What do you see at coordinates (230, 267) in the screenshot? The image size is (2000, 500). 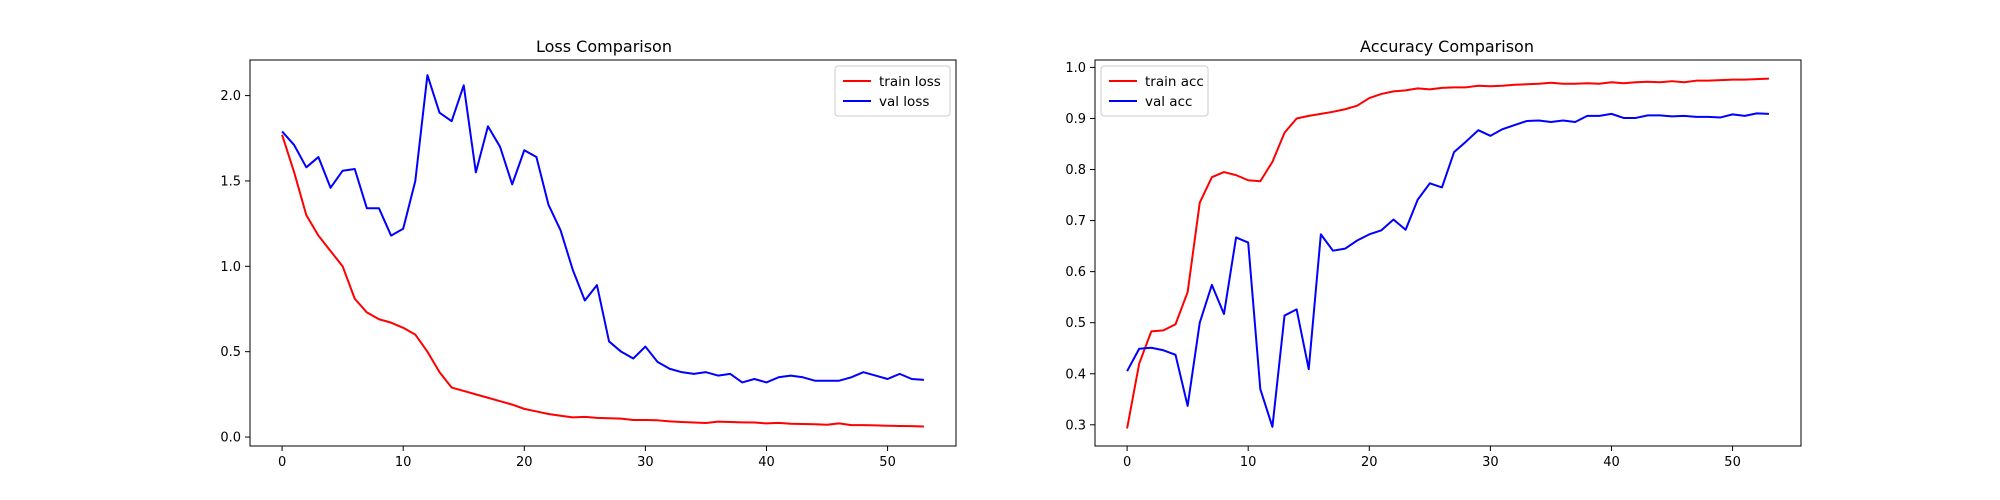 I see `loss-y-tick-label: 1.0` at bounding box center [230, 267].